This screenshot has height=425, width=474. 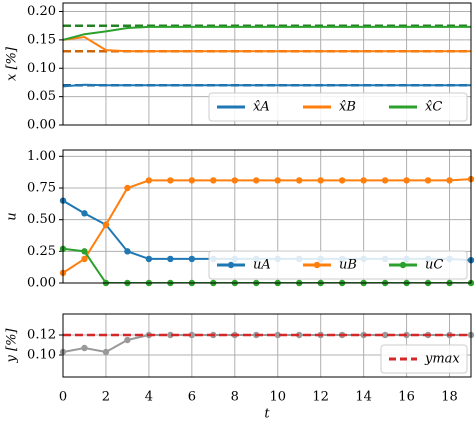 What do you see at coordinates (63, 397) in the screenshot?
I see `x-tick-label: 0` at bounding box center [63, 397].